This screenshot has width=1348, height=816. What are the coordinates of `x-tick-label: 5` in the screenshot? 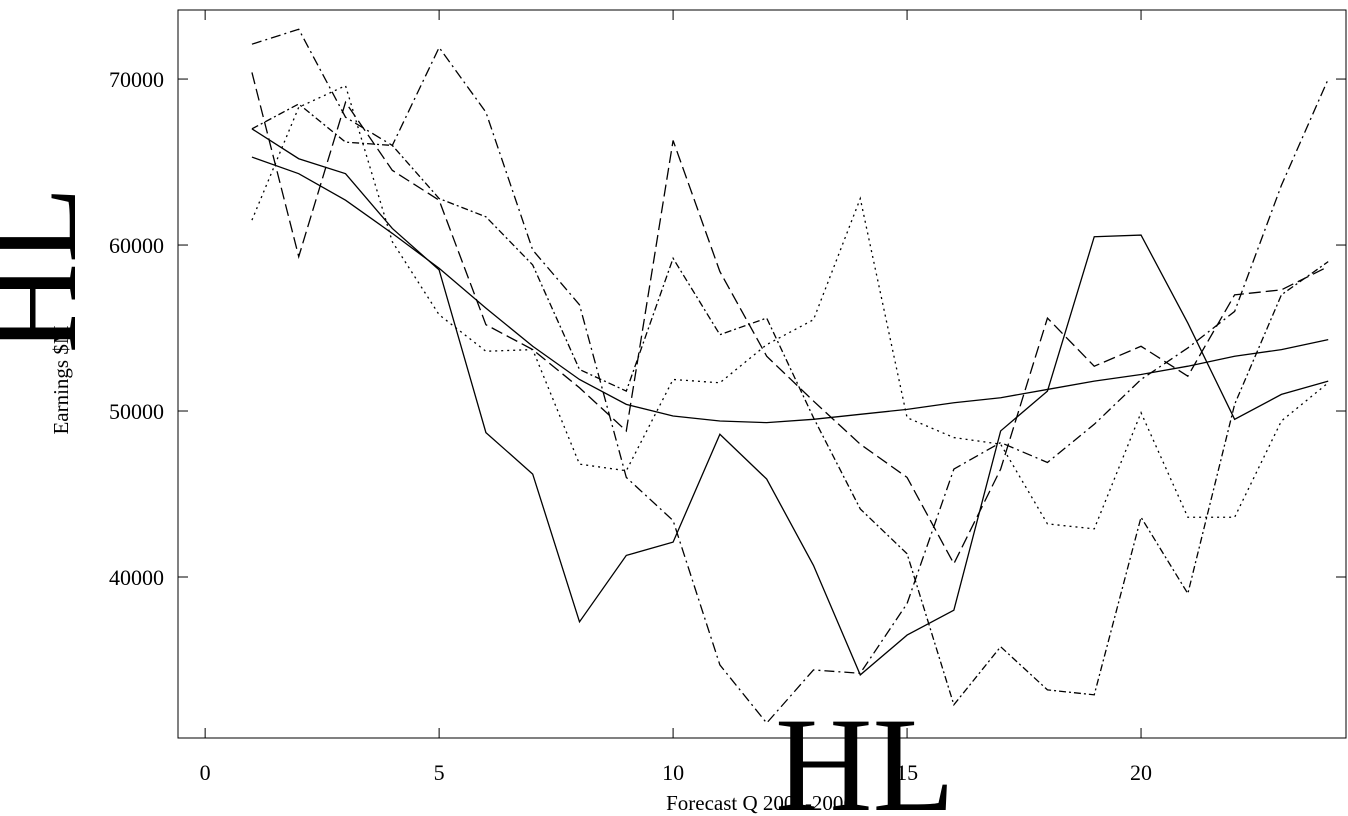 It's located at (439, 772).